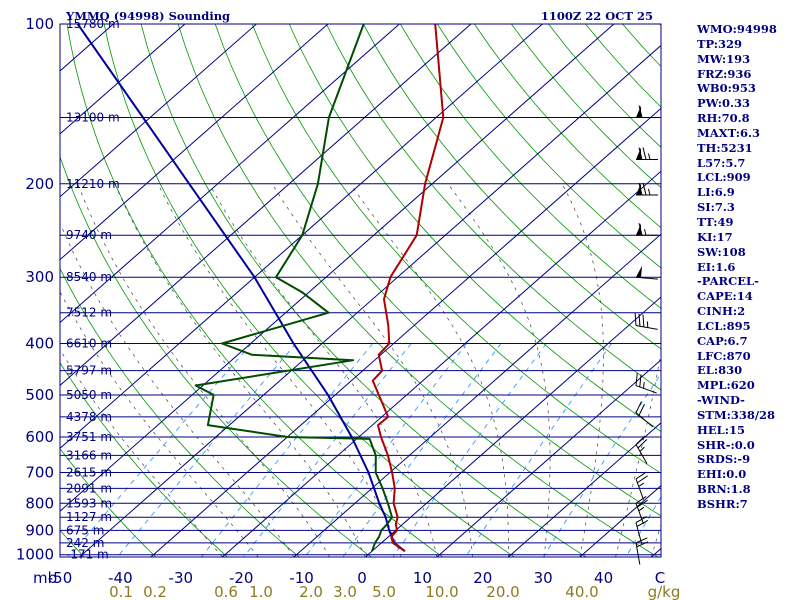 The width and height of the screenshot is (800, 600). I want to click on height-label: 2091 m, so click(89, 488).